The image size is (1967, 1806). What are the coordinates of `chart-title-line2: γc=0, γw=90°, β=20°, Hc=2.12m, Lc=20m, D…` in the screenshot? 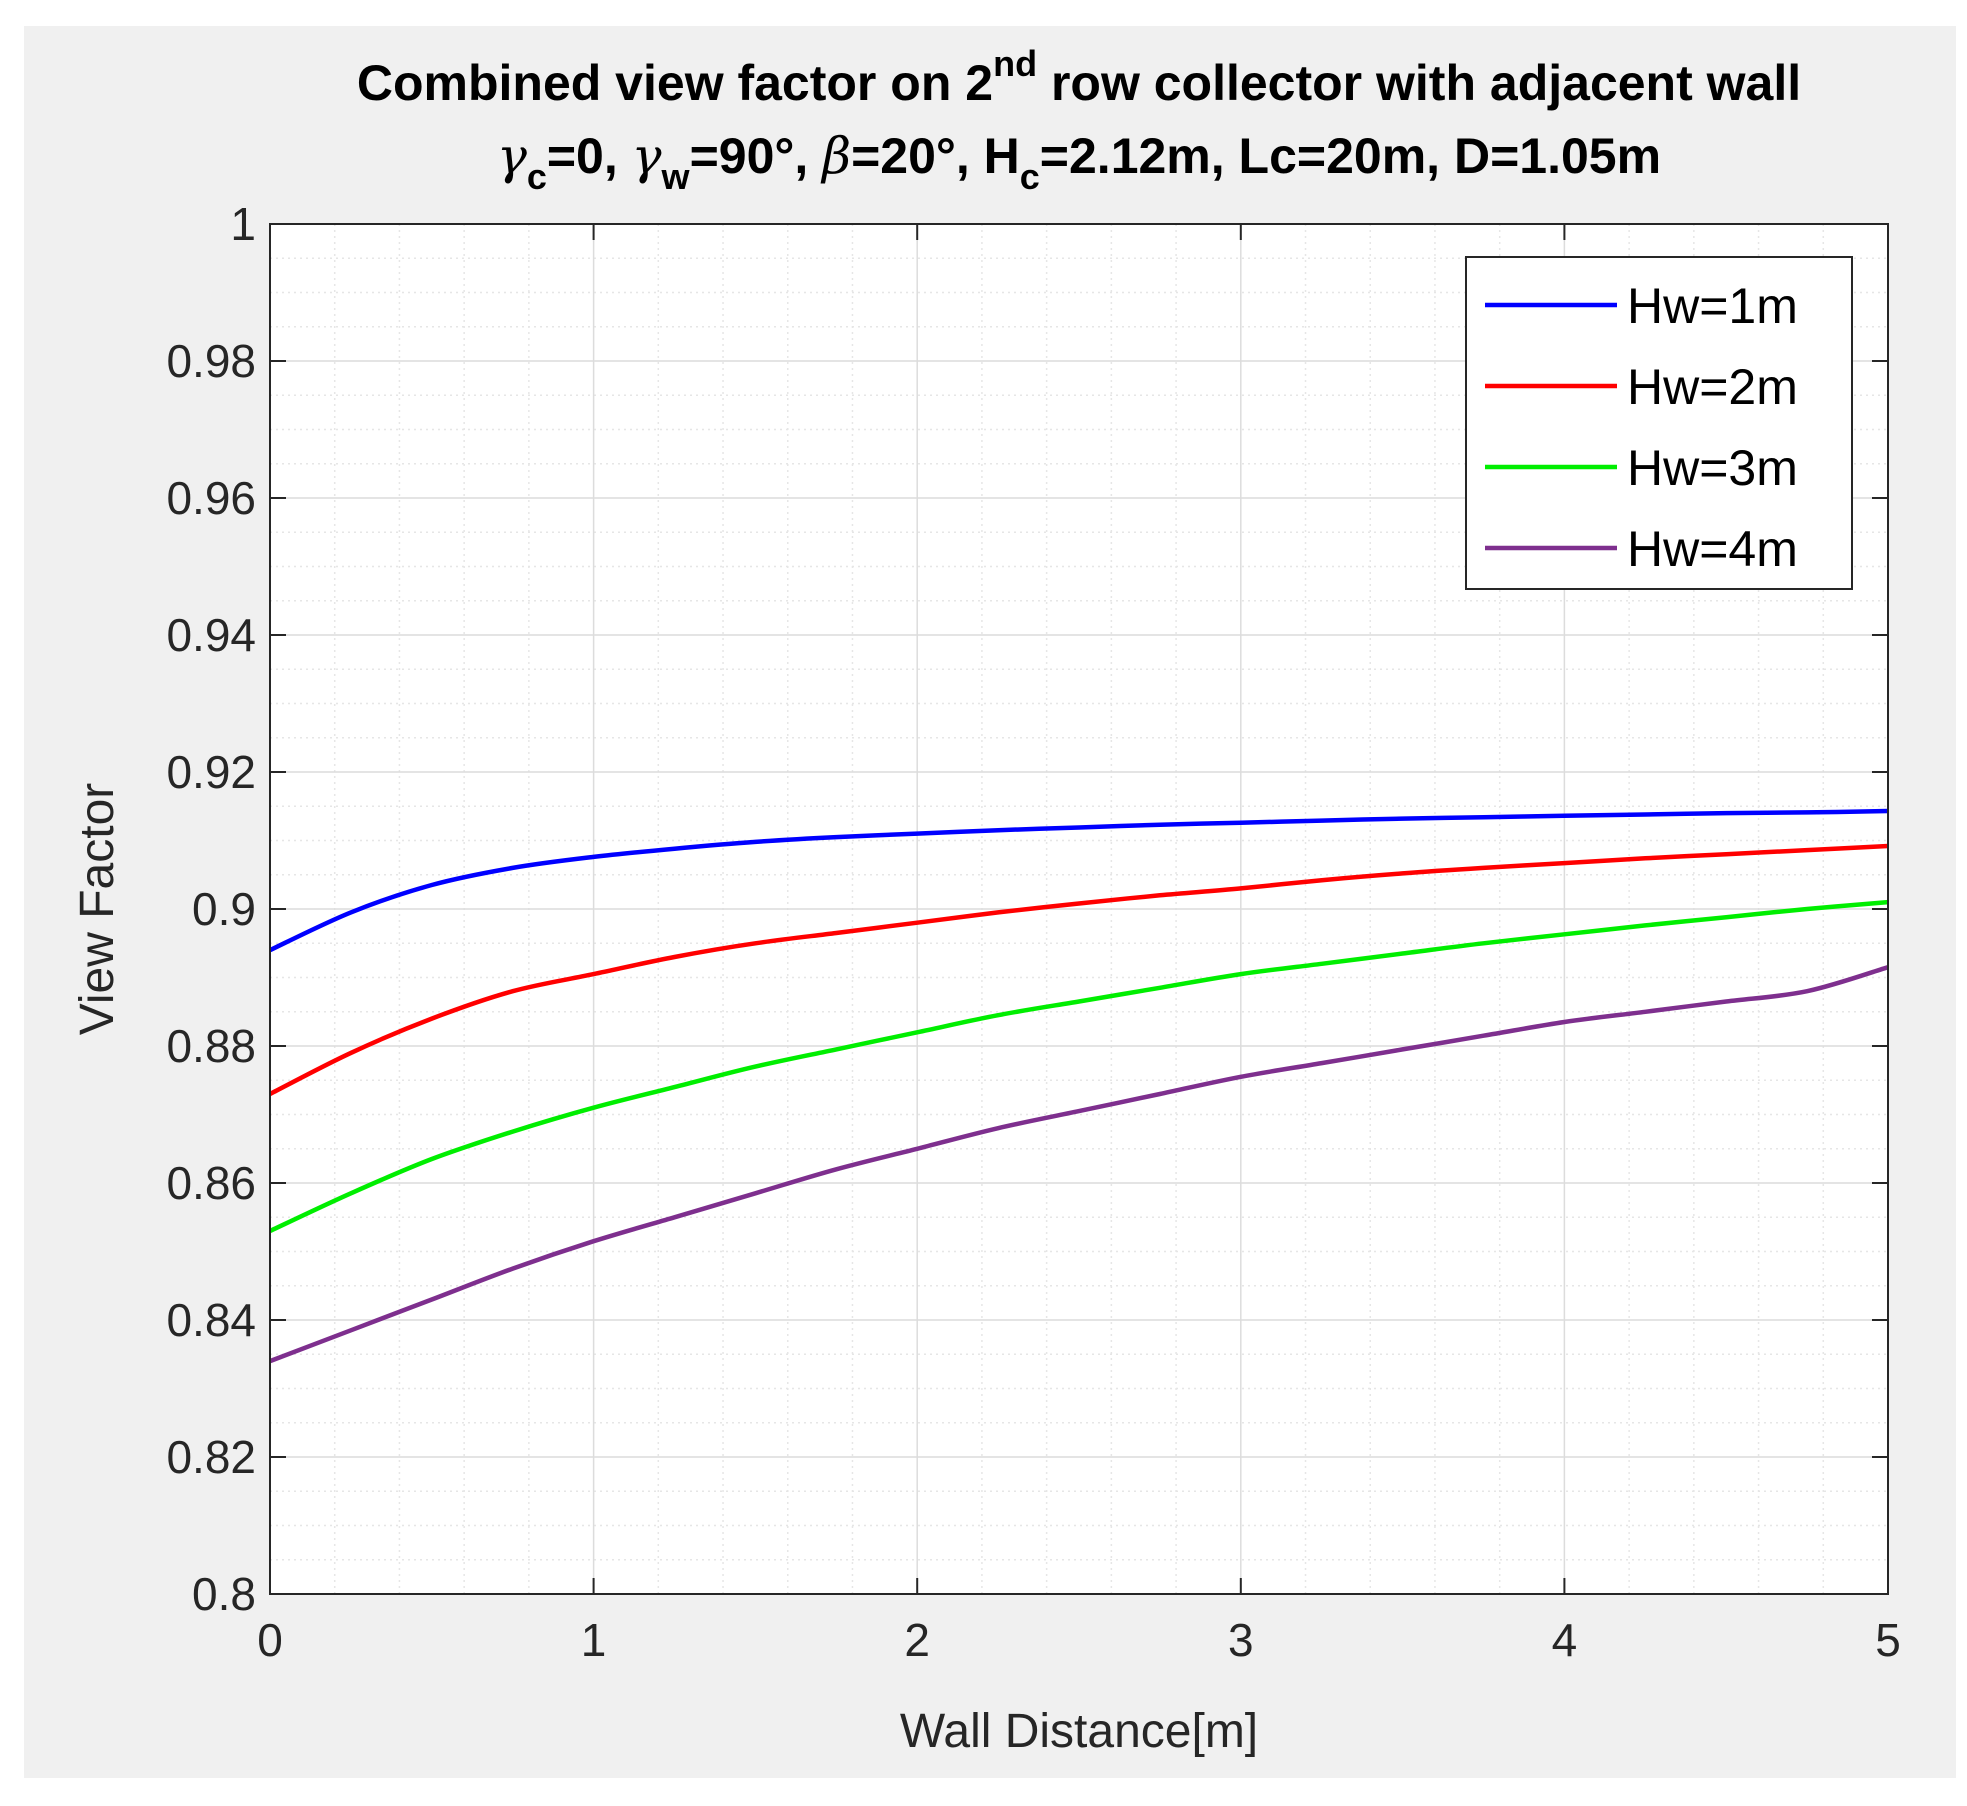 It's located at (1079, 162).